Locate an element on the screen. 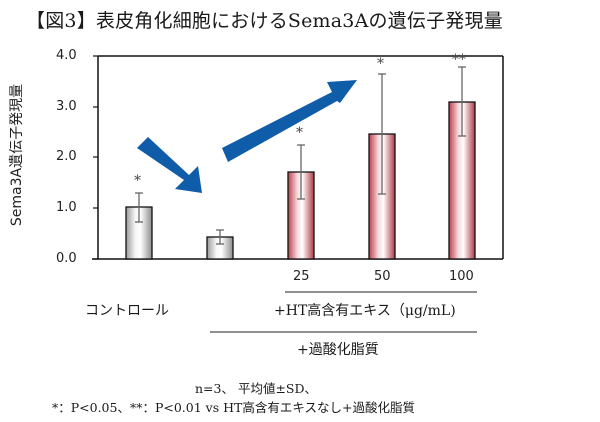 The height and width of the screenshot is (422, 600). chart-title: 【図3】表皮角化細胞におけるSema3Aの遺伝子発現量 is located at coordinates (264, 21).